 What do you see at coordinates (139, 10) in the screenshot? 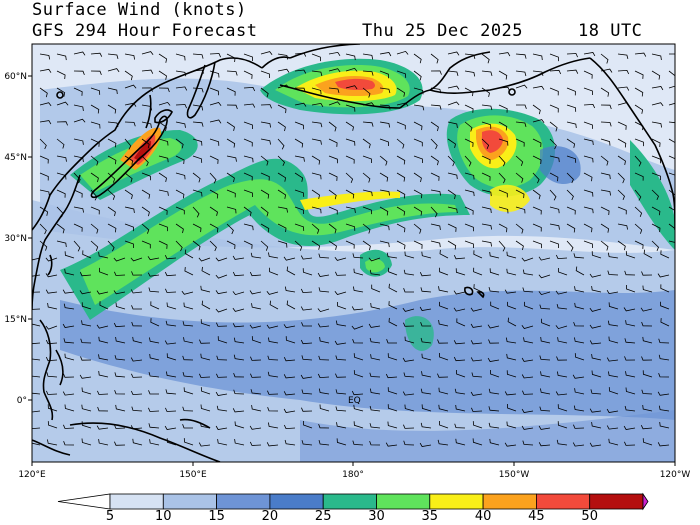
I see `map-title: Surface Wind (knots)` at bounding box center [139, 10].